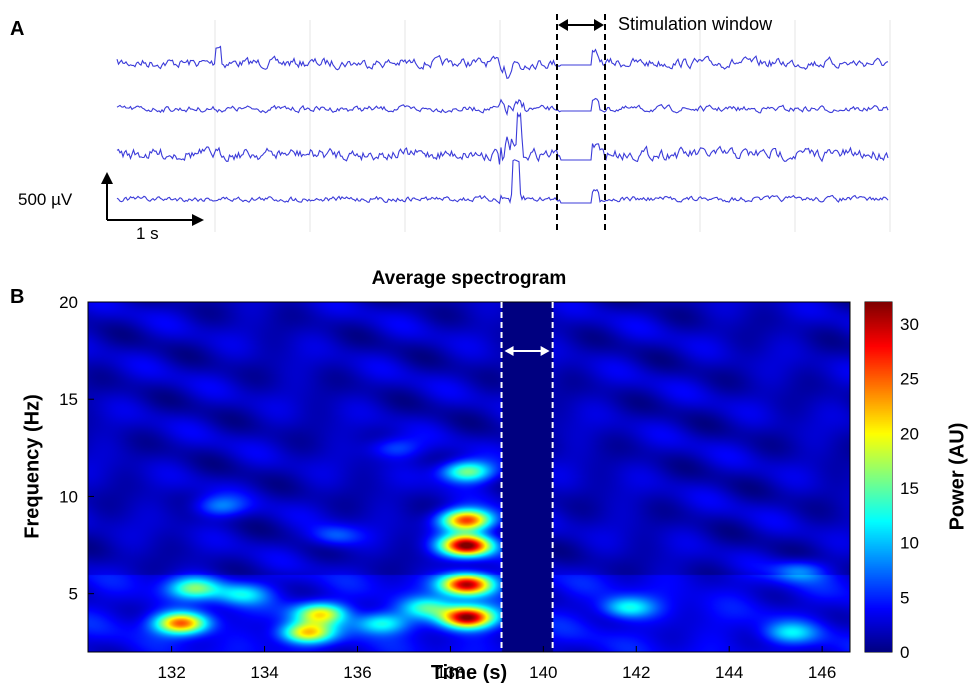 The width and height of the screenshot is (968, 689). I want to click on scale-bar, so click(152, 199).